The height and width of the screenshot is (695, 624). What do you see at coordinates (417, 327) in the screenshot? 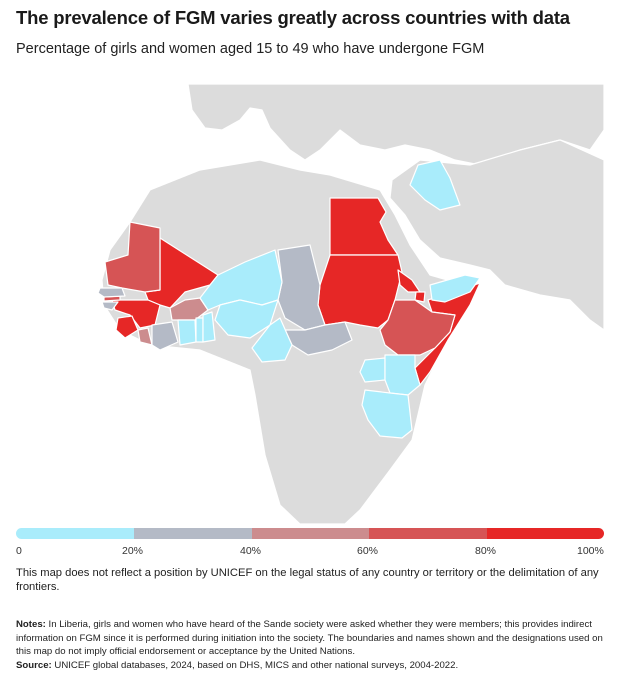
I see `country-ethiopia` at bounding box center [417, 327].